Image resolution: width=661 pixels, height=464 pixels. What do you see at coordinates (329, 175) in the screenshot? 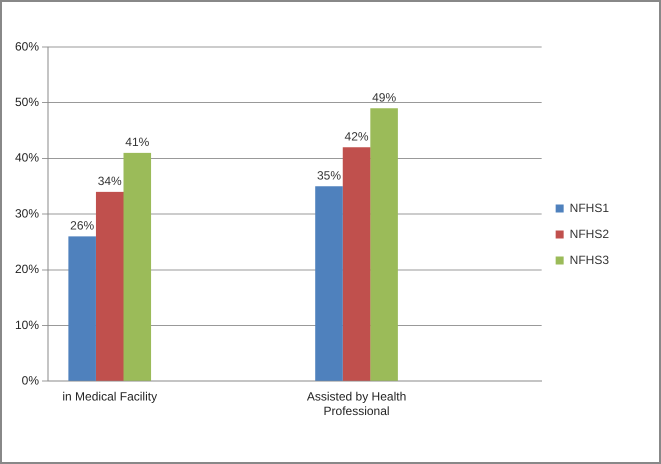
I see `data-label: 35%` at bounding box center [329, 175].